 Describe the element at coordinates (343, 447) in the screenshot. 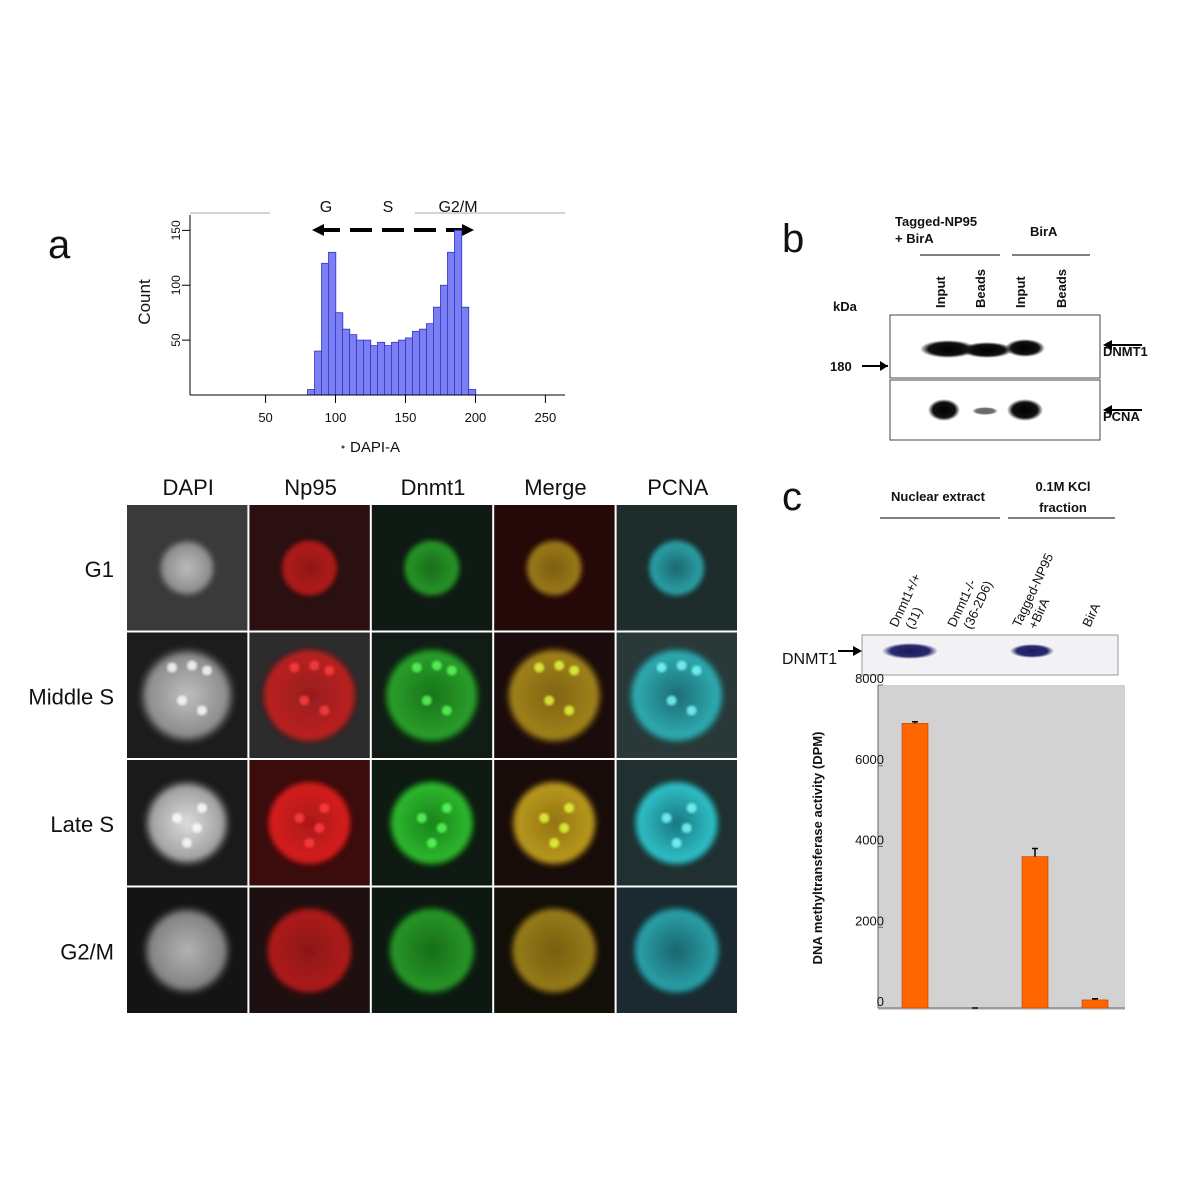

I see `marker-dot` at that location.